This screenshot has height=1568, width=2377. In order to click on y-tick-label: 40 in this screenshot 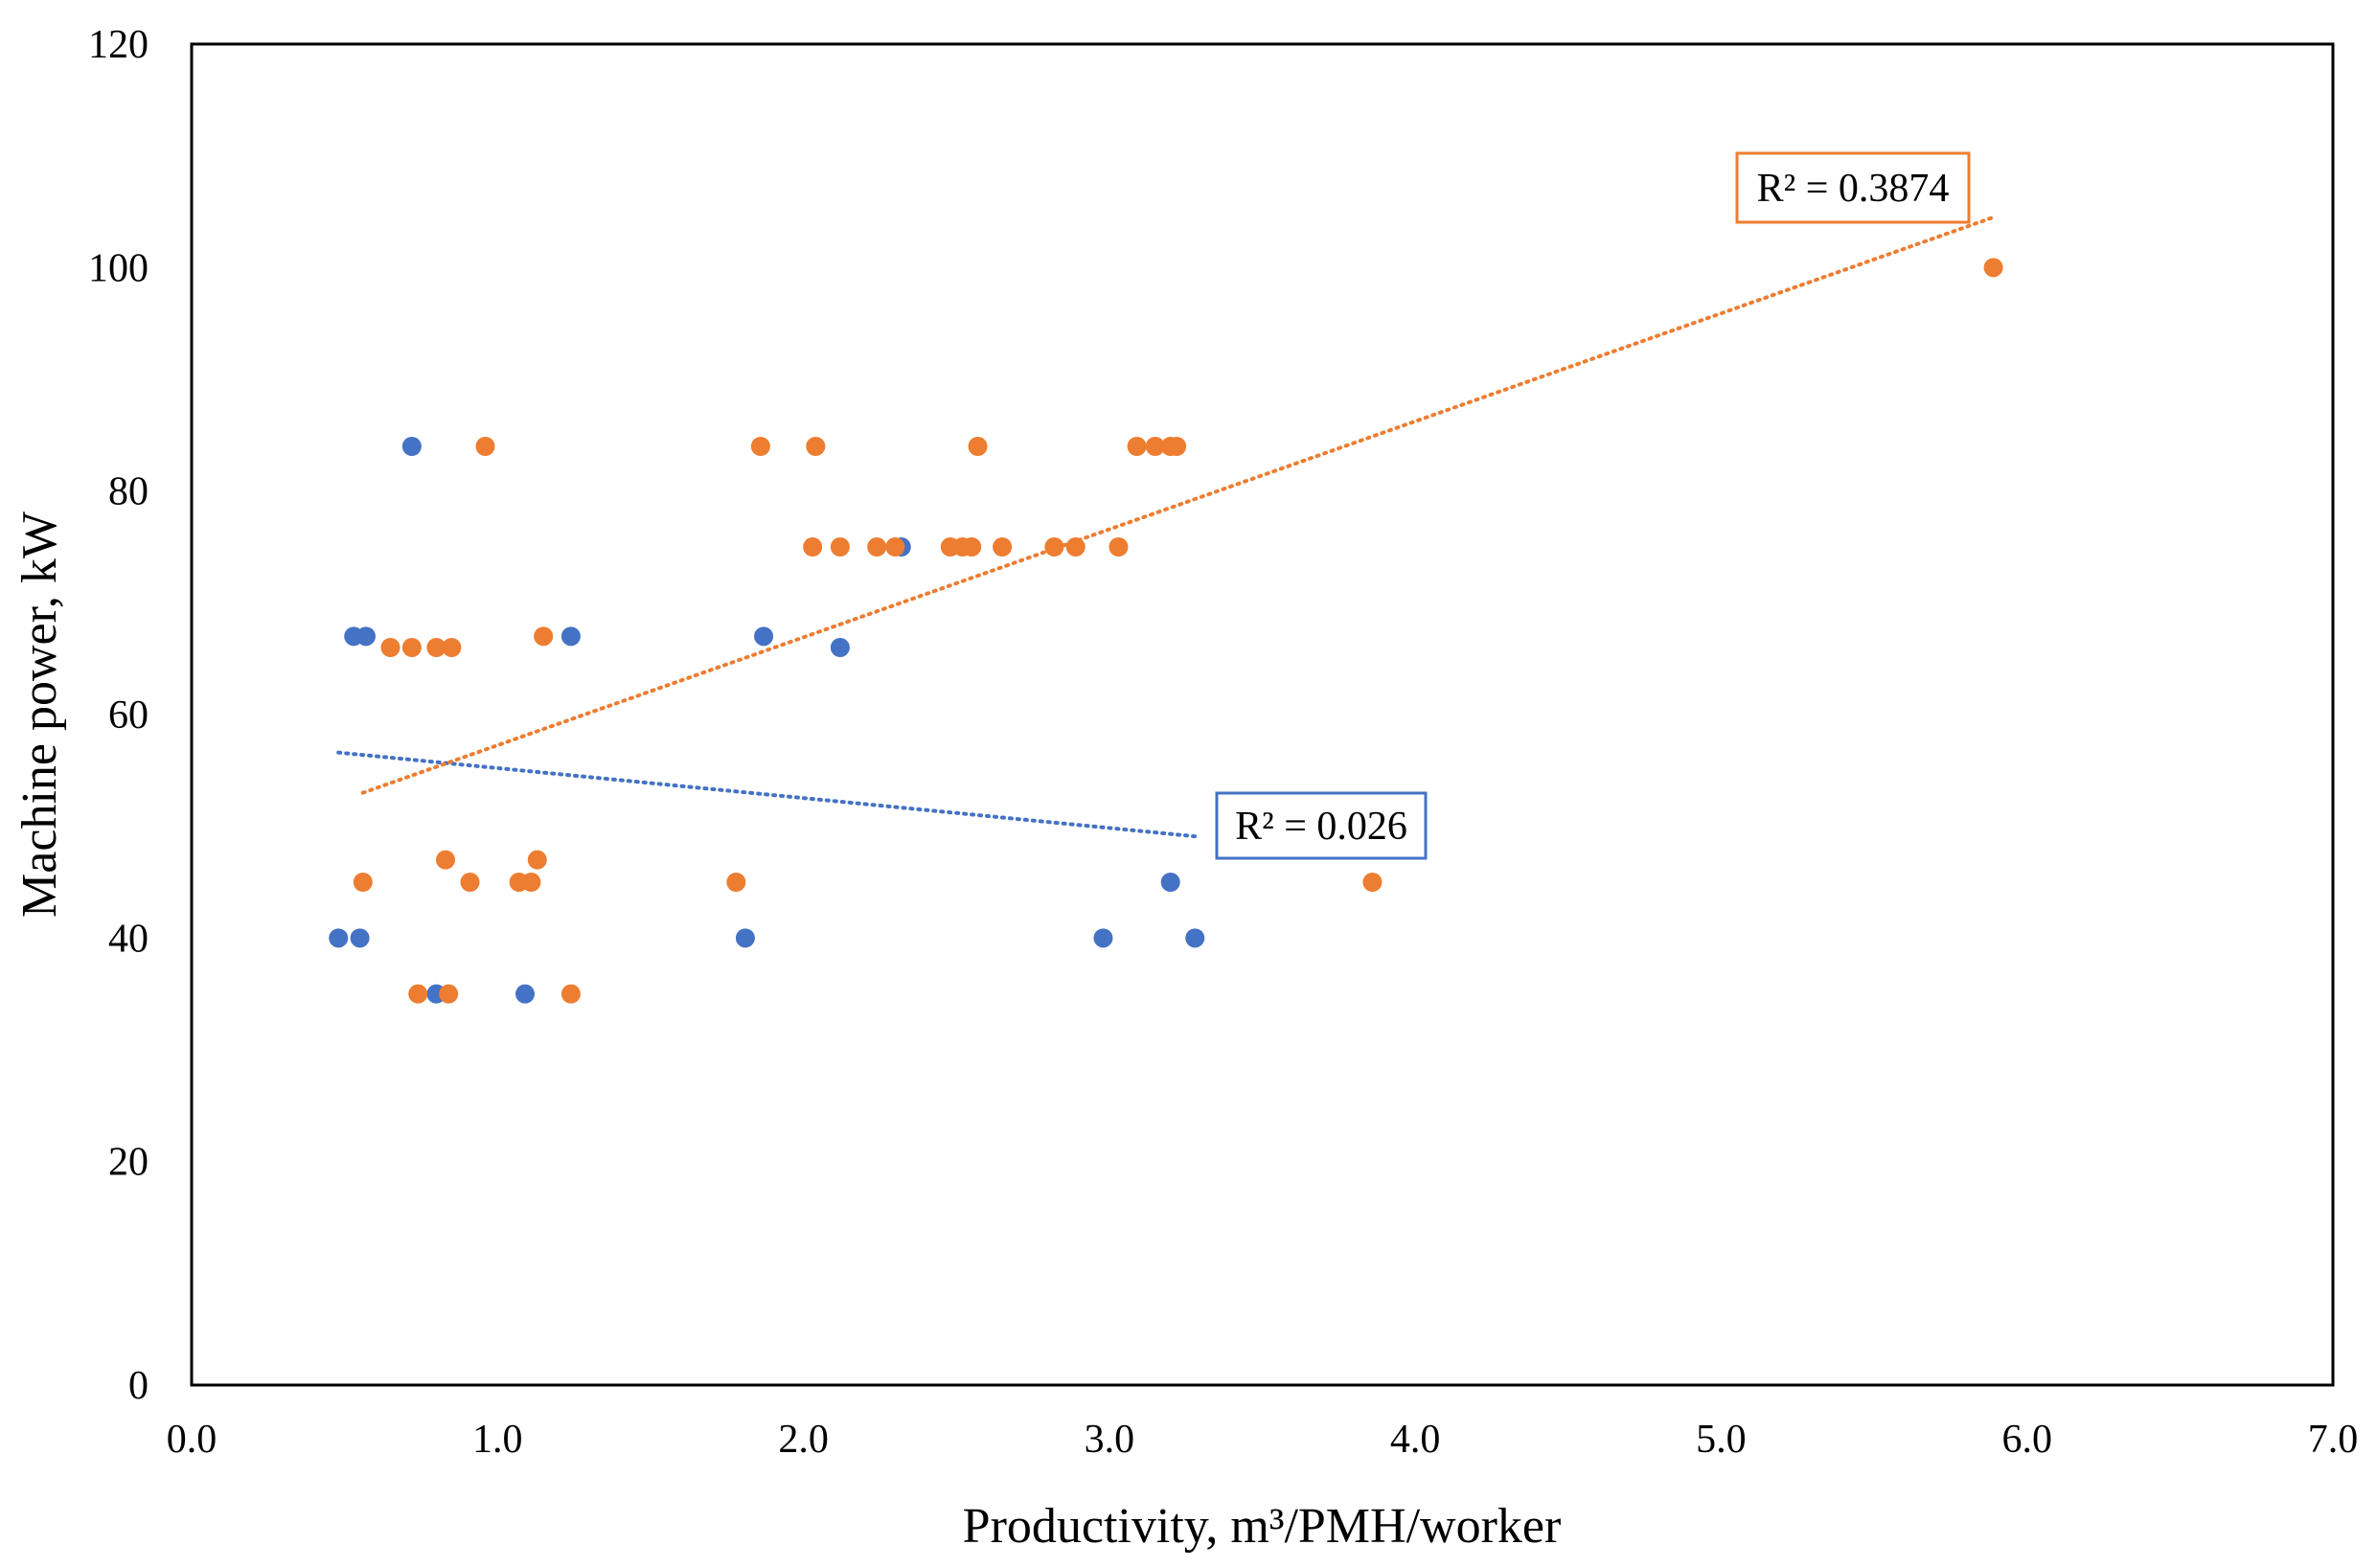, I will do `click(128, 939)`.